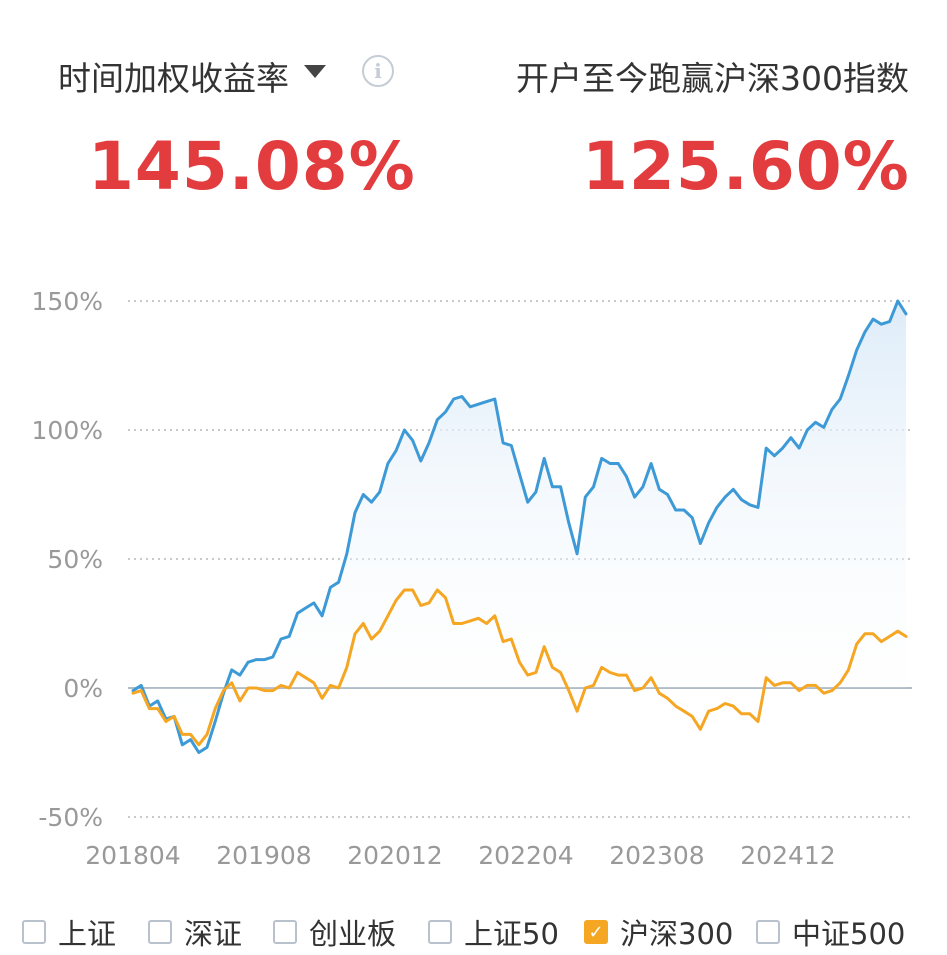 This screenshot has width=947, height=955. I want to click on legend-label: 上证50, so click(511, 934).